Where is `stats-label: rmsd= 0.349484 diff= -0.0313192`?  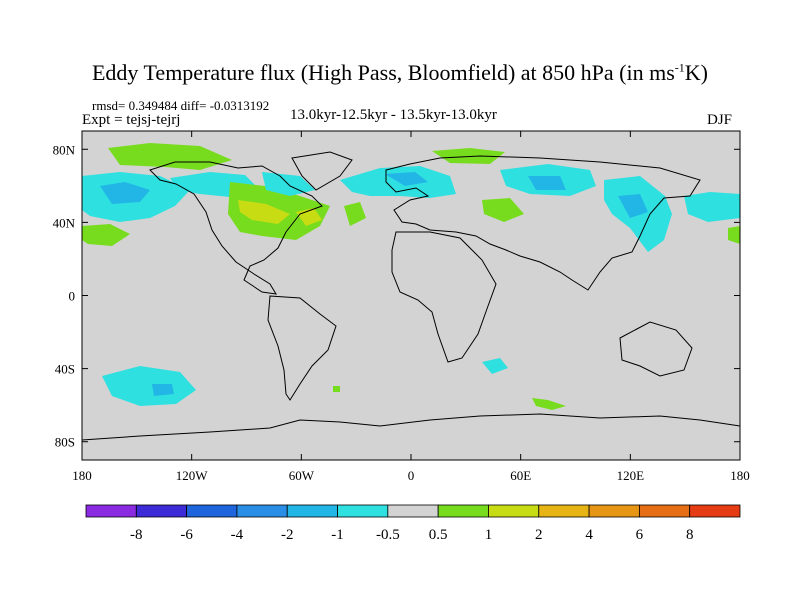 stats-label: rmsd= 0.349484 diff= -0.0313192 is located at coordinates (181, 105).